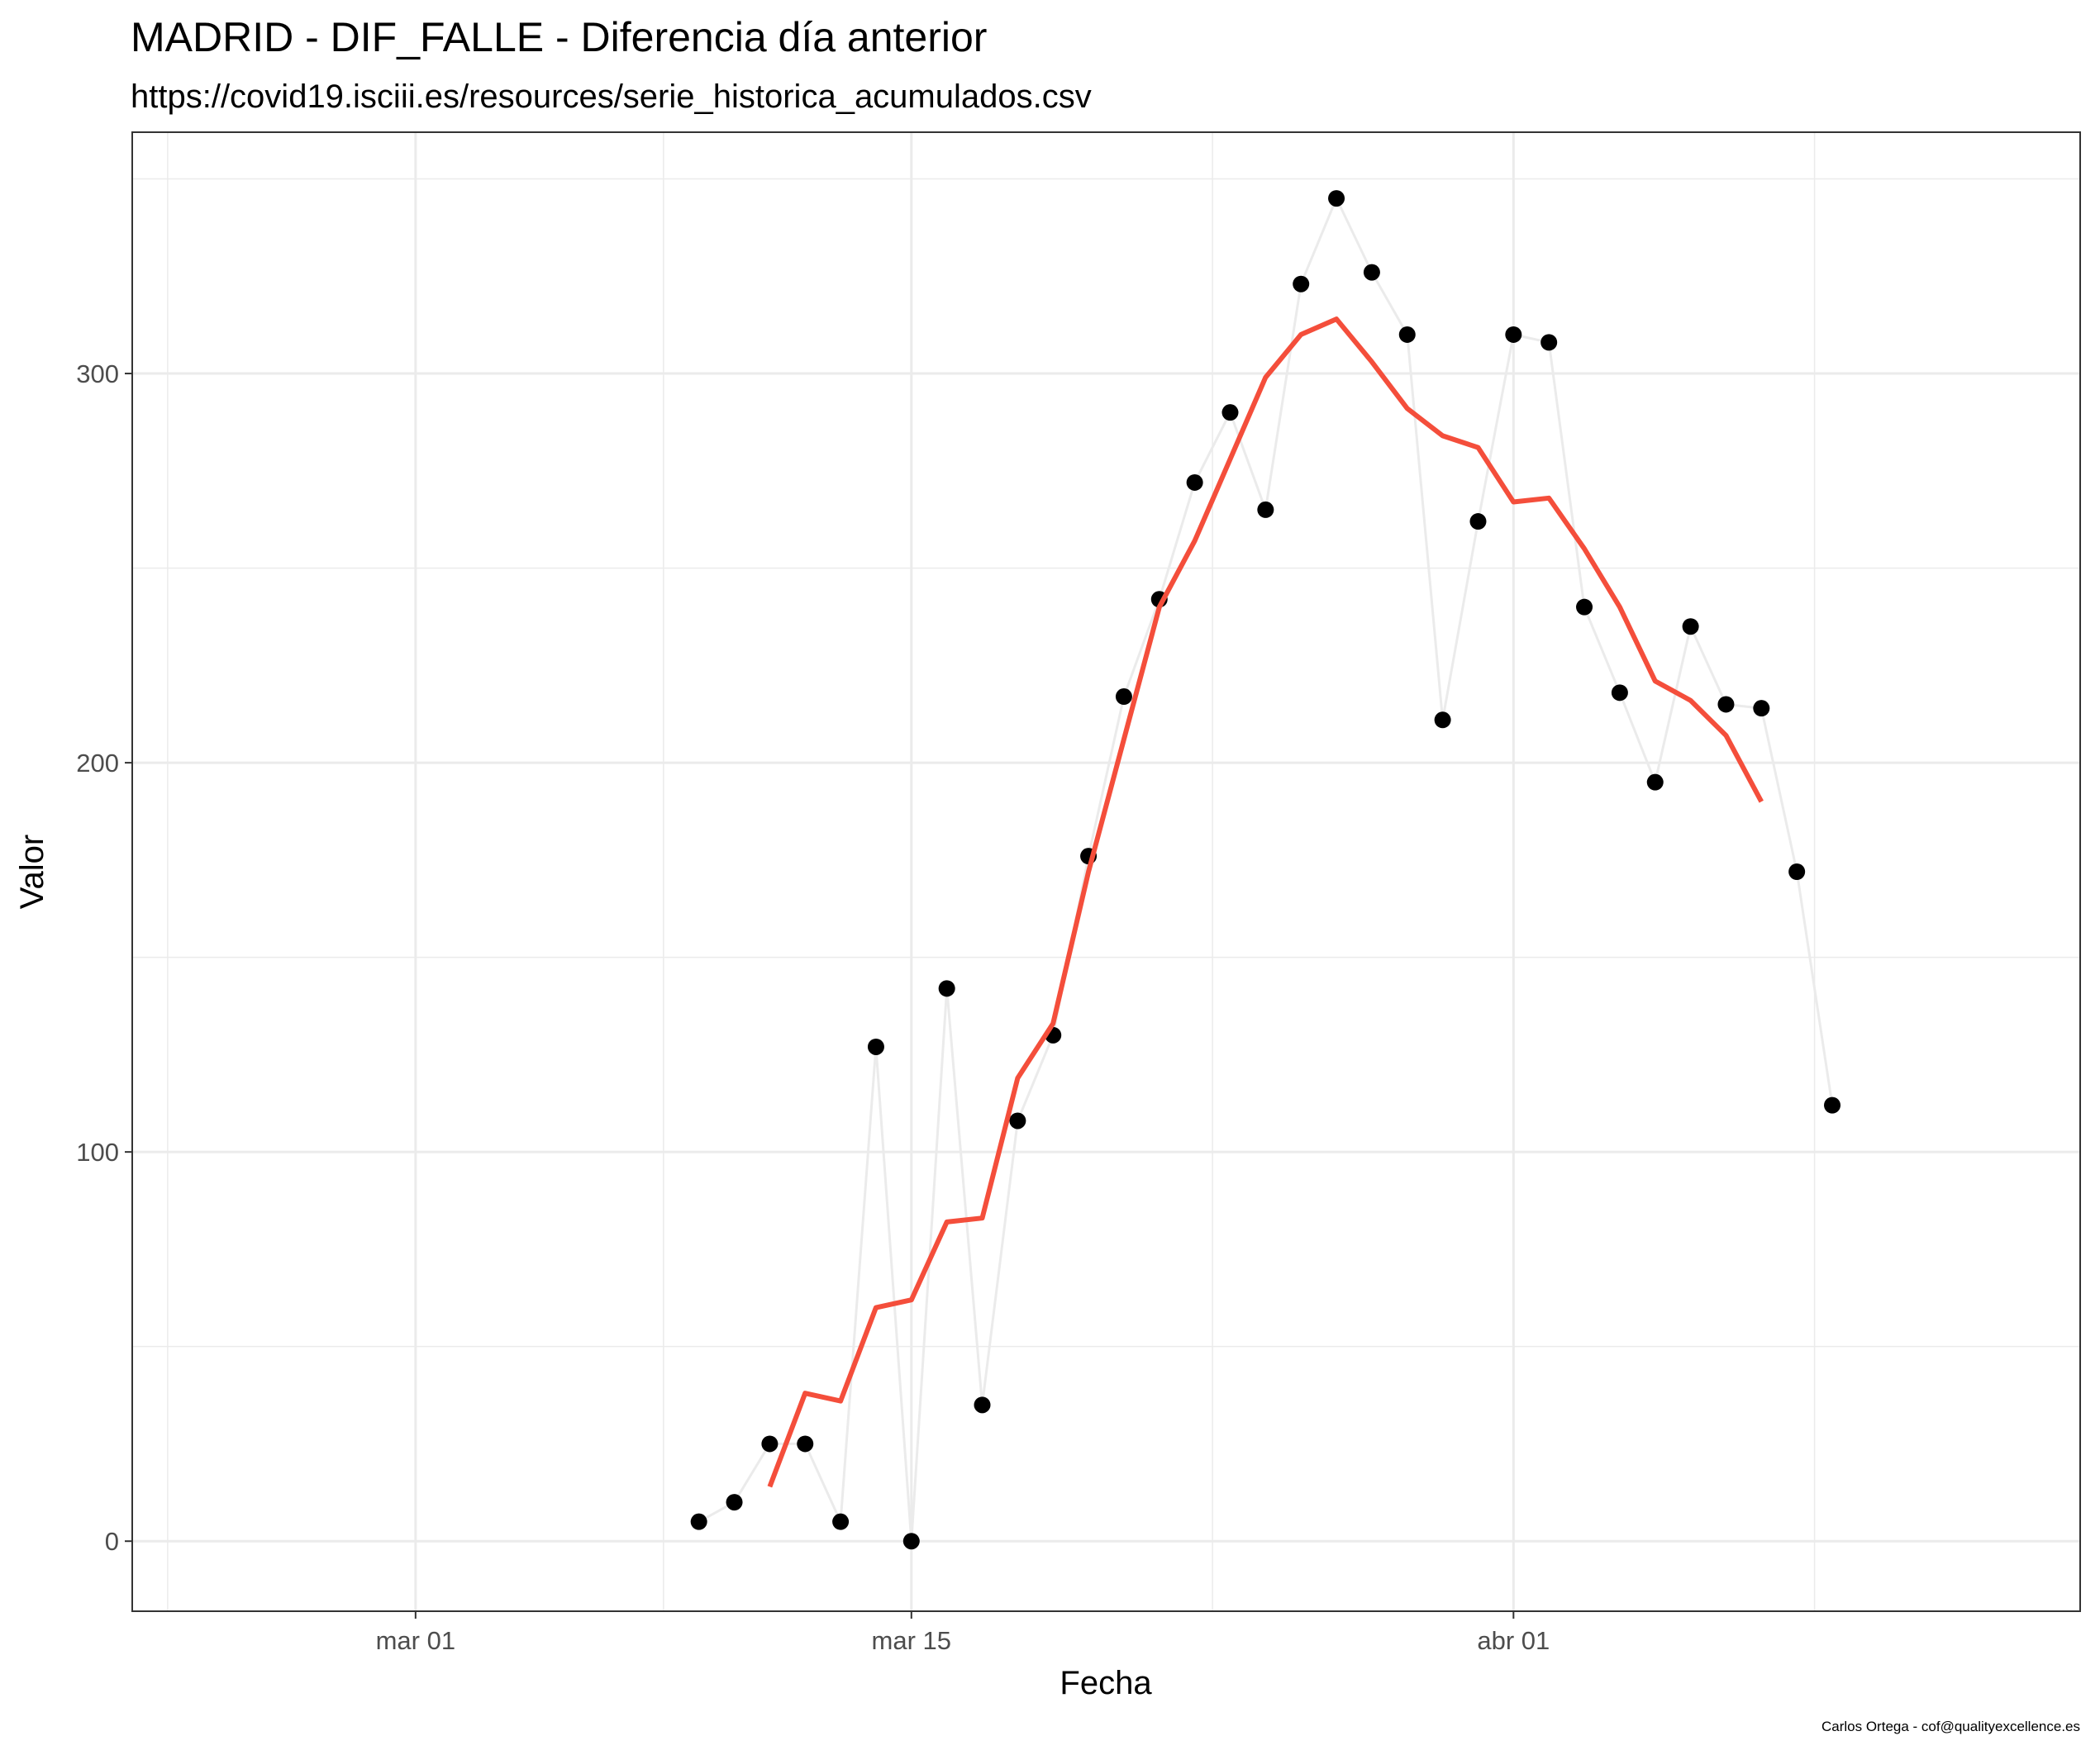  I want to click on x-axis: mar 01 mar 15 abr 01, so click(963, 1633).